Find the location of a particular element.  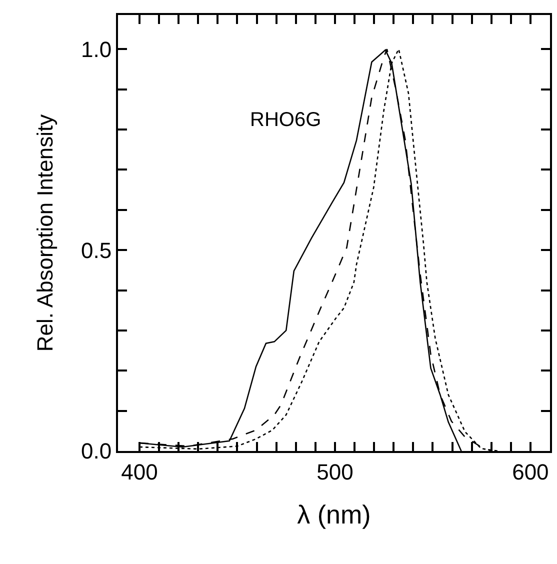

y-tick-label: 1.0 is located at coordinates (96, 49).